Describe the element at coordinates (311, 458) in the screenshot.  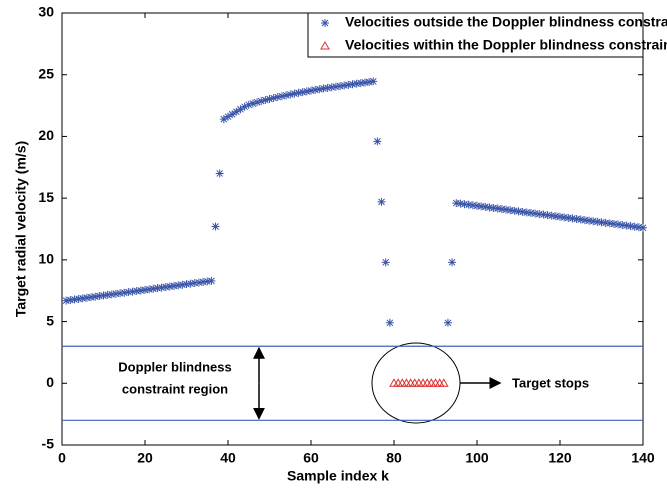
I see `x-tick-label: 60` at that location.